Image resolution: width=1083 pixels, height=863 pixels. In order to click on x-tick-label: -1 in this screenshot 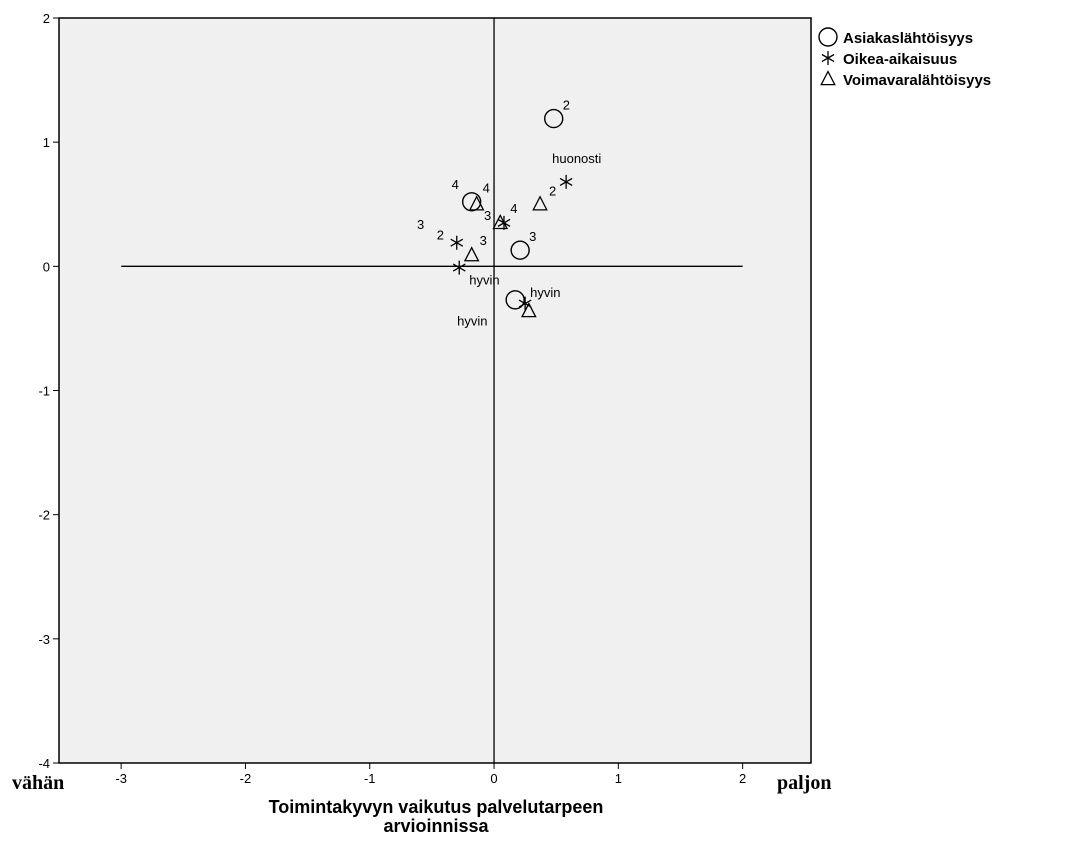, I will do `click(370, 778)`.